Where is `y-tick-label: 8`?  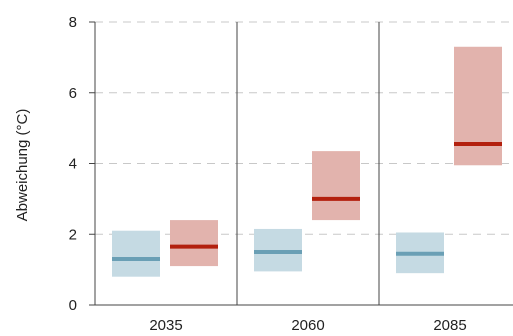
y-tick-label: 8 is located at coordinates (73, 22).